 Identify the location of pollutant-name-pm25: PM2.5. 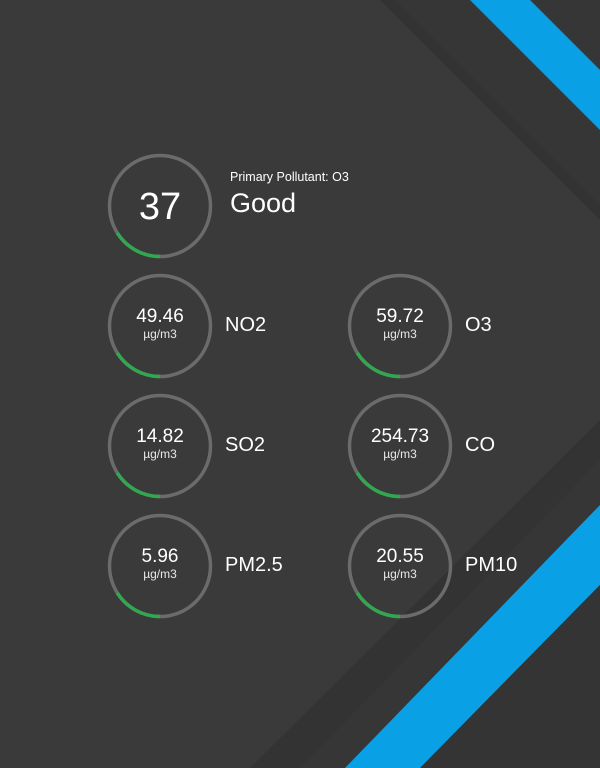
(254, 565).